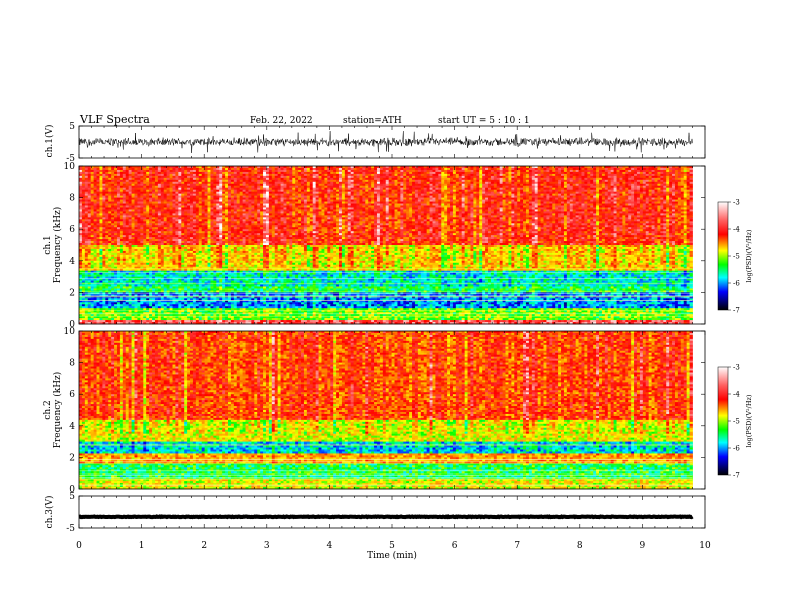 The height and width of the screenshot is (612, 792). Describe the element at coordinates (204, 546) in the screenshot. I see `x-tick-label: 2` at that location.